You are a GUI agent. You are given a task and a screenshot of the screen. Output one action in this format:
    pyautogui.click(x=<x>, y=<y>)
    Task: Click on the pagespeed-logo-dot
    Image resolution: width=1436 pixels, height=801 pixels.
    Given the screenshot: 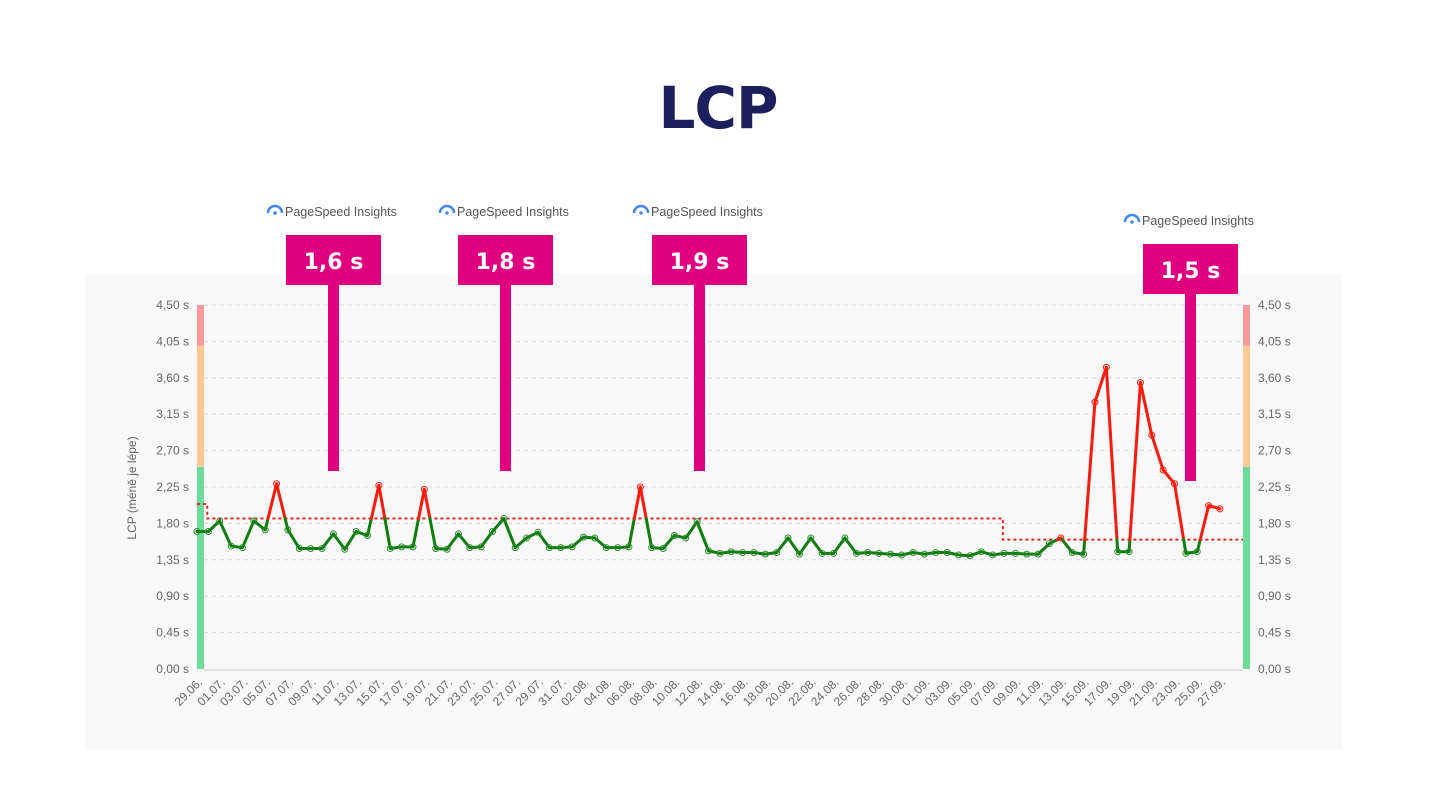 What is the action you would take?
    pyautogui.click(x=275, y=213)
    